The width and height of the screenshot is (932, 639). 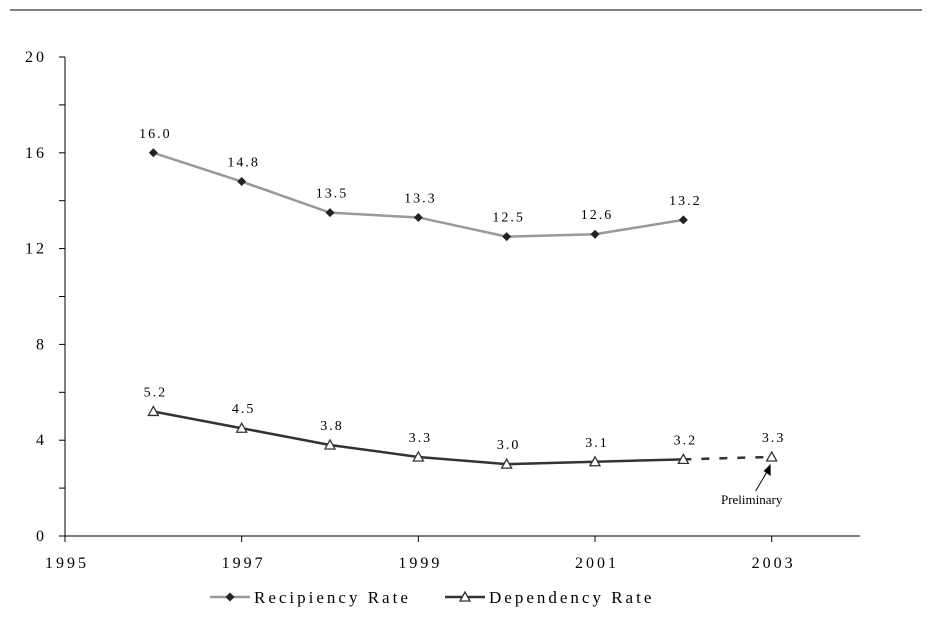 I want to click on x-tick-label: 1999, so click(x=420, y=563).